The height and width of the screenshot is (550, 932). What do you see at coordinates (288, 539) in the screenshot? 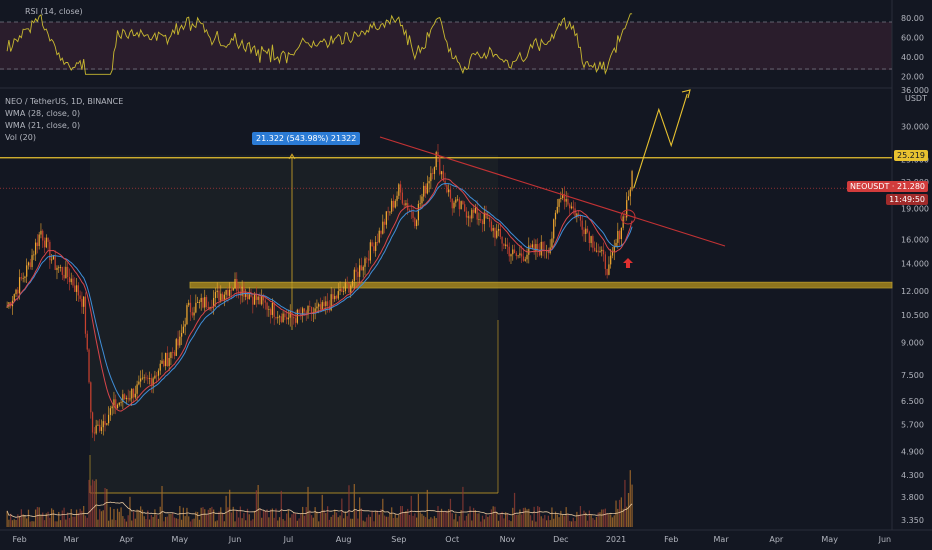
I see `time-tick: Jul` at bounding box center [288, 539].